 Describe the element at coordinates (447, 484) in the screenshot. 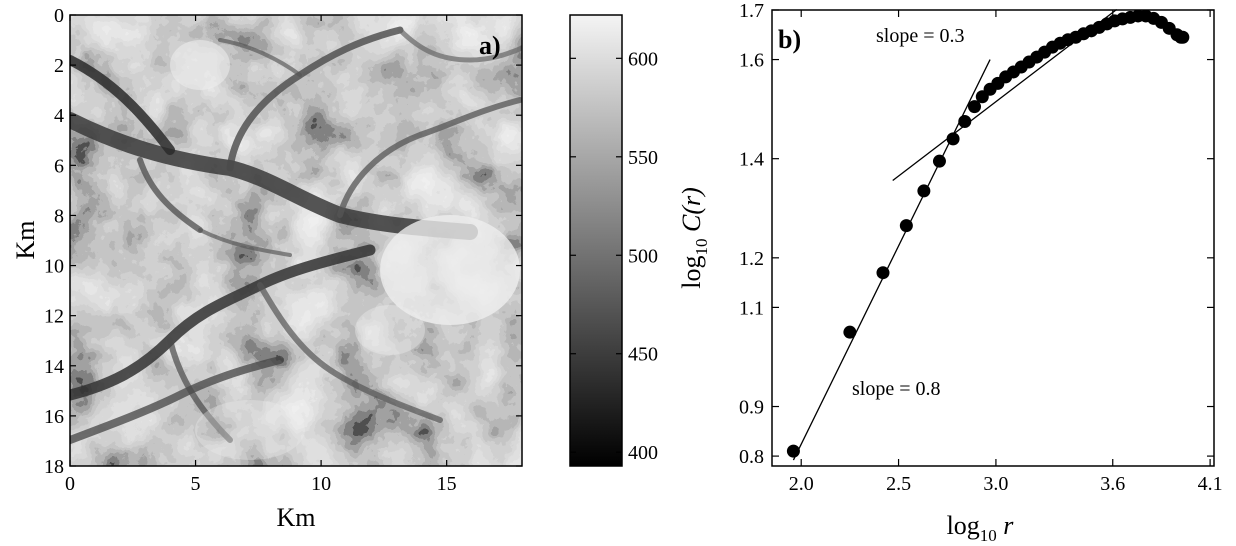

I see `panel-a-x-tick-label: 15` at that location.